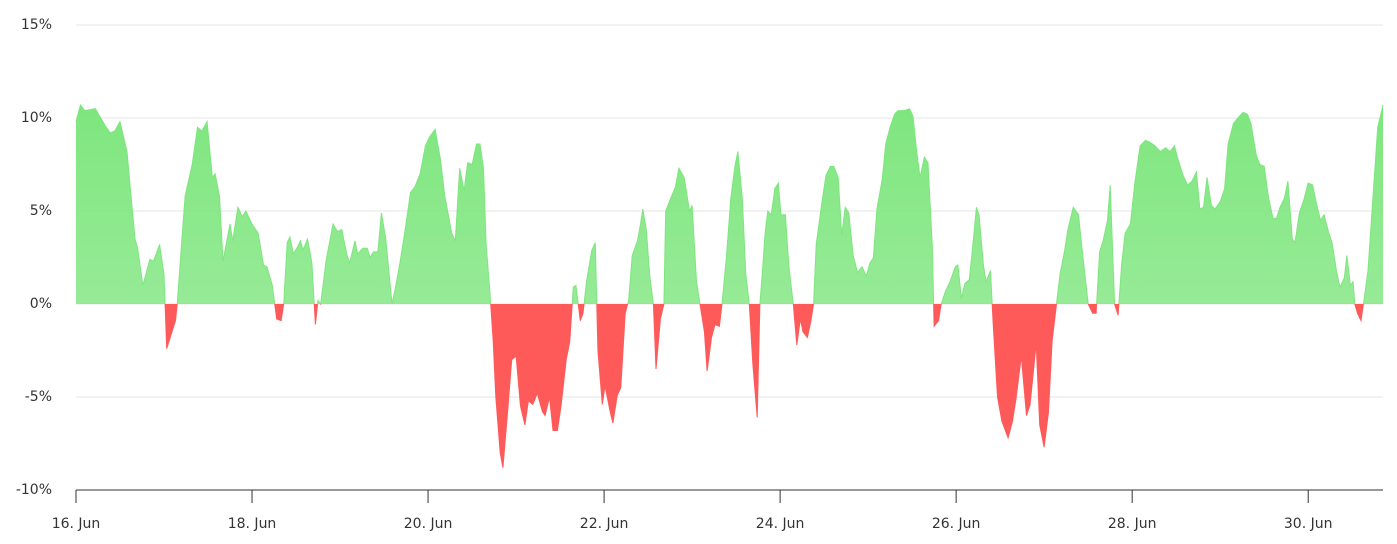 The image size is (1397, 544). What do you see at coordinates (36, 118) in the screenshot?
I see `y-tick-label: 10%` at bounding box center [36, 118].